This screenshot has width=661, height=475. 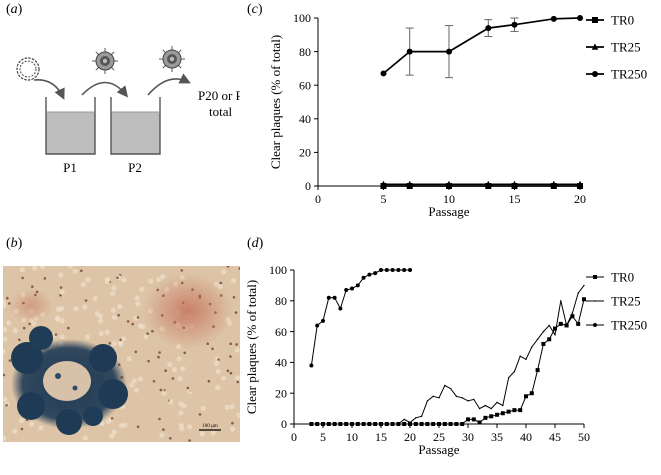 I want to click on x-tick-label: 40, so click(x=526, y=437).